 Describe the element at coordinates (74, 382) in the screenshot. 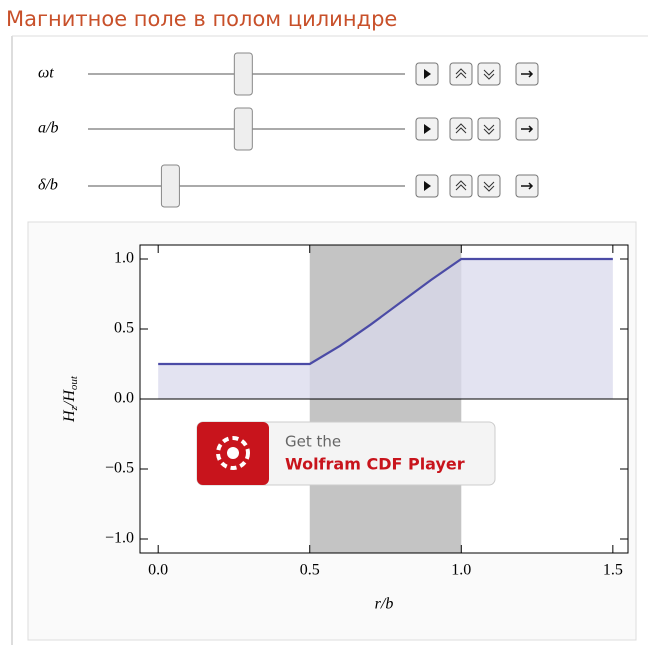

I see `y-axis-label-part: out` at that location.